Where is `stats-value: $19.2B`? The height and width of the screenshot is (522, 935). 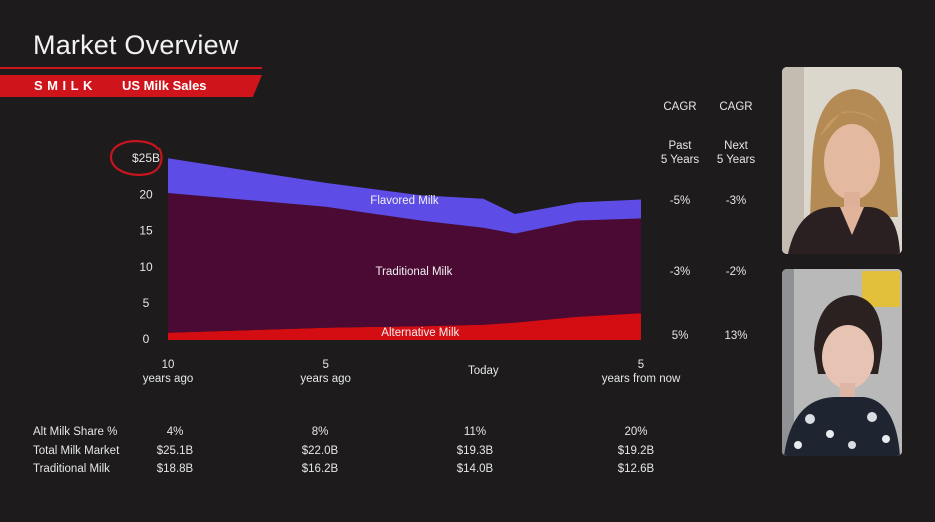 stats-value: $19.2B is located at coordinates (636, 450).